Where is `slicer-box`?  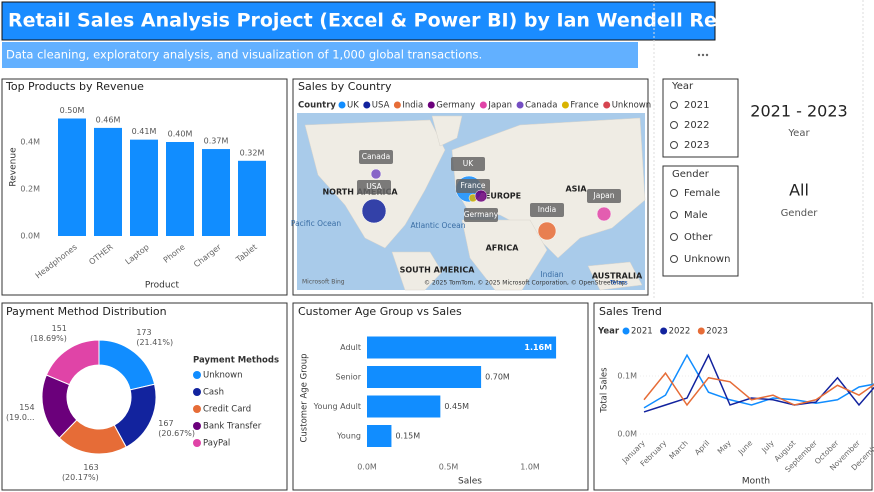
slicer-box is located at coordinates (700, 221).